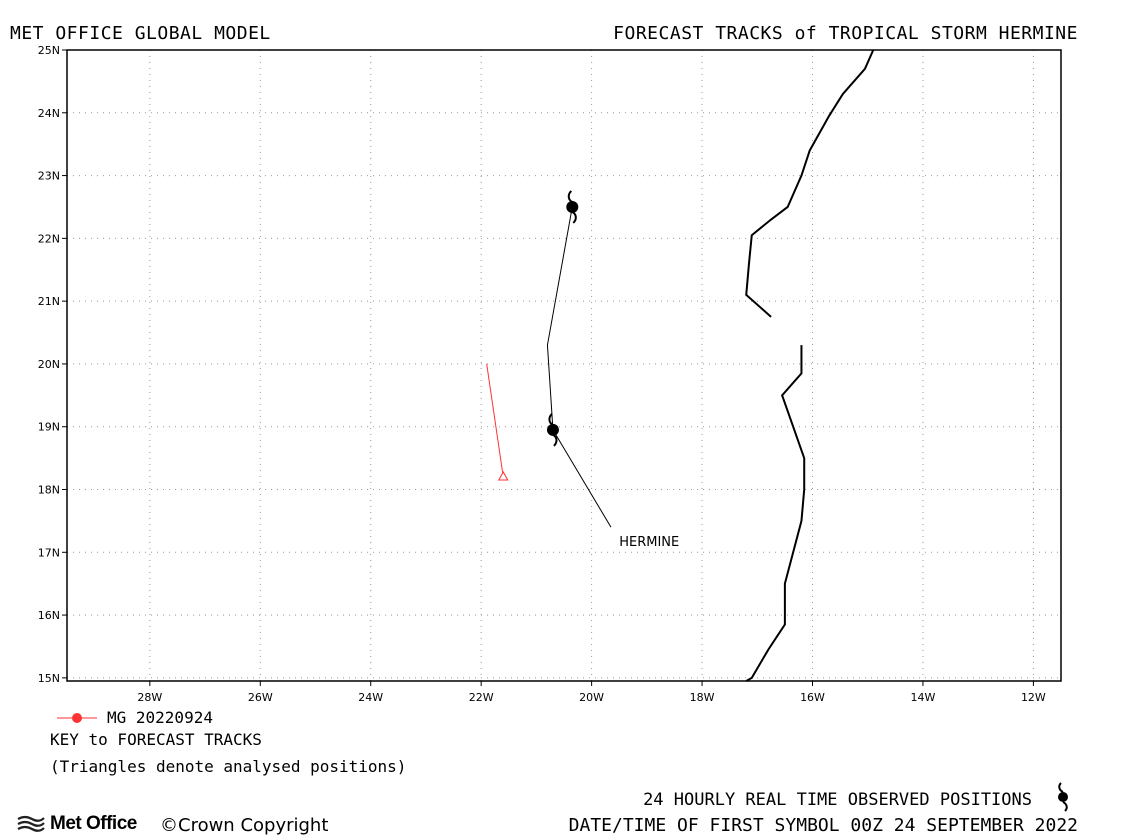 This screenshot has width=1130, height=840. I want to click on lon-tick-label: 16W, so click(812, 697).